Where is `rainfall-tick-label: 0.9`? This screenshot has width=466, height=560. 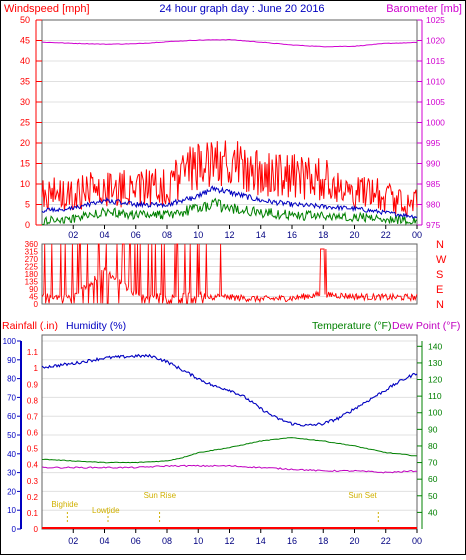 rainfall-tick-label: 0.9 is located at coordinates (33, 384).